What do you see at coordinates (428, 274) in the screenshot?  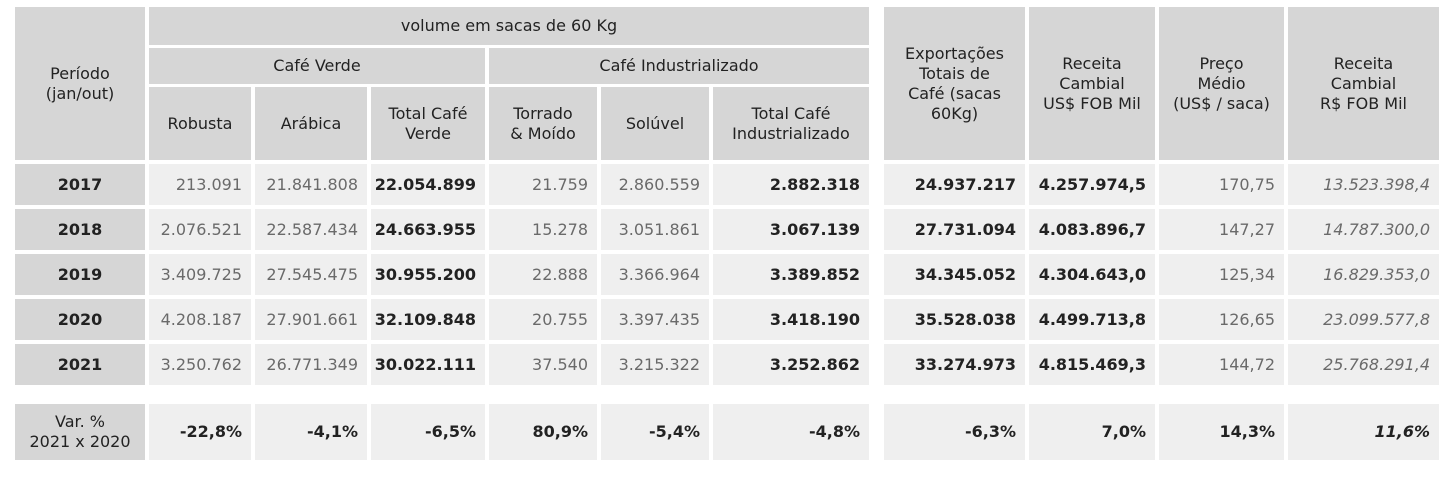 I see `cell-total-verde: 30.955.200` at bounding box center [428, 274].